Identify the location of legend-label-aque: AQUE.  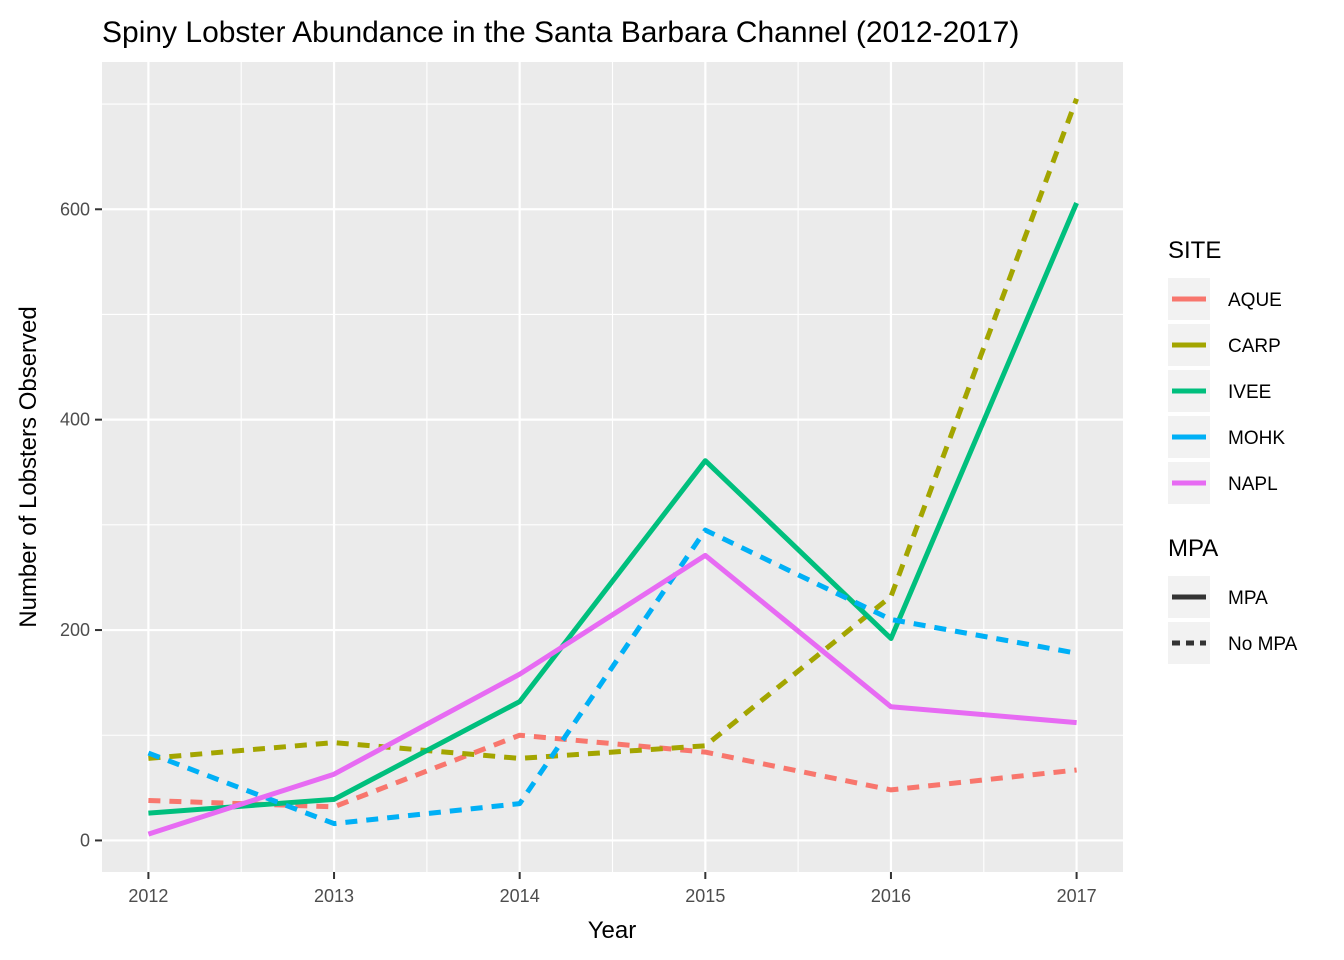
(1255, 300).